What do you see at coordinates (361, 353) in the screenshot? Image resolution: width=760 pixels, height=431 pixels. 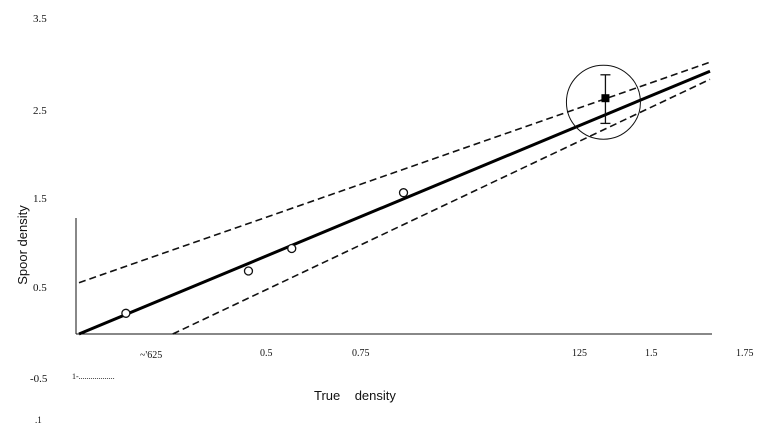 I see `x-tick-label: 0.75` at bounding box center [361, 353].